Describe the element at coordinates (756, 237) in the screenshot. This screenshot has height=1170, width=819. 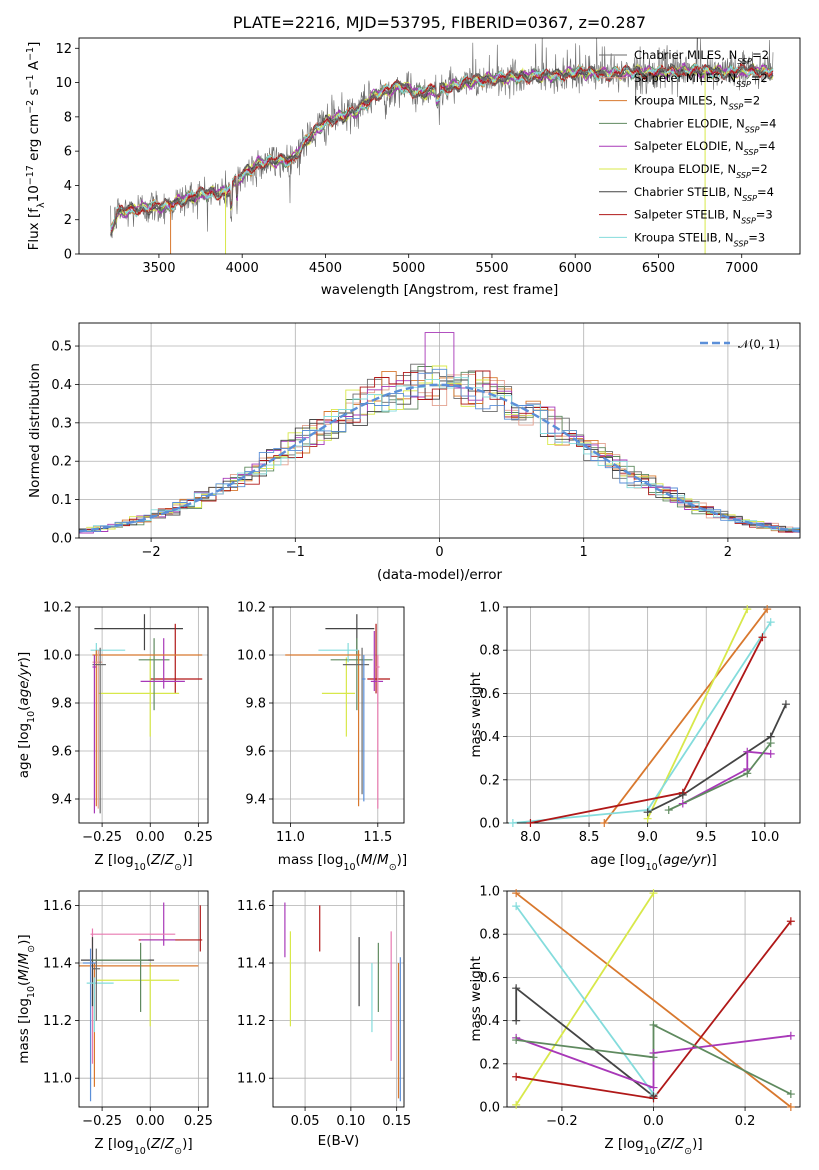
I see `legend-n-value: =3` at that location.